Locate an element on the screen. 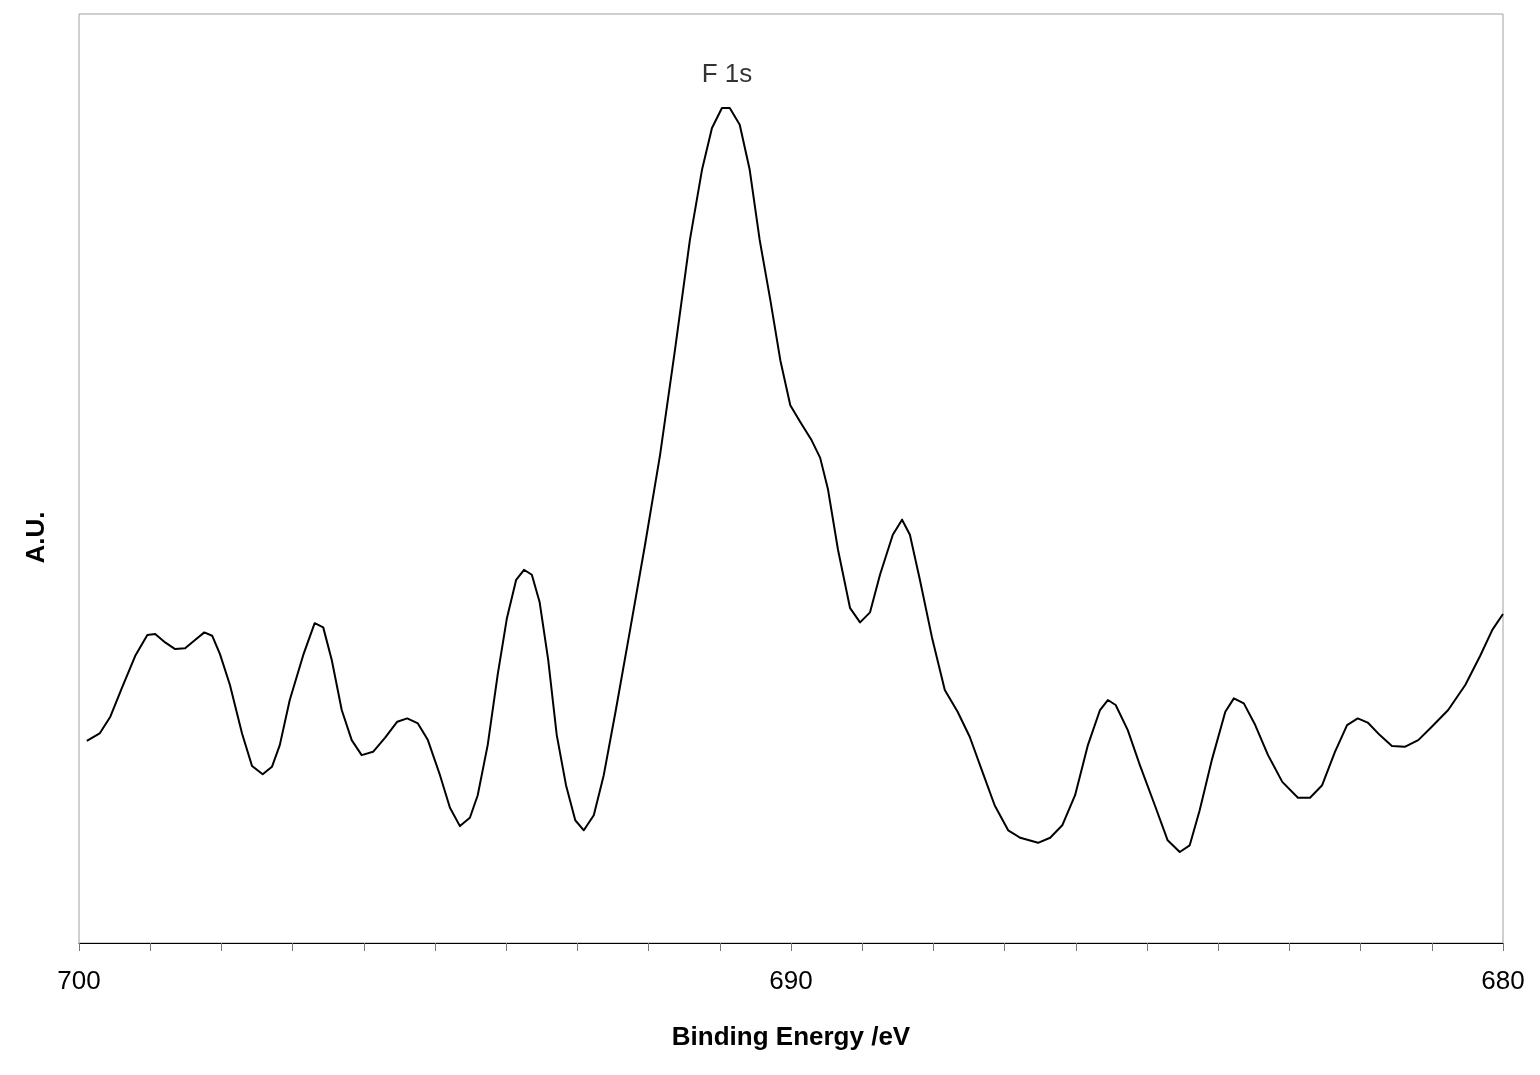 The height and width of the screenshot is (1075, 1540). y-axis-title: A.U. is located at coordinates (35, 537).